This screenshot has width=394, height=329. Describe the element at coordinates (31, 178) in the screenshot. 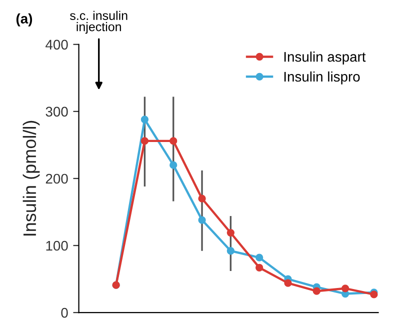

I see `y-axis-title: Insulin (pmol/l)` at that location.